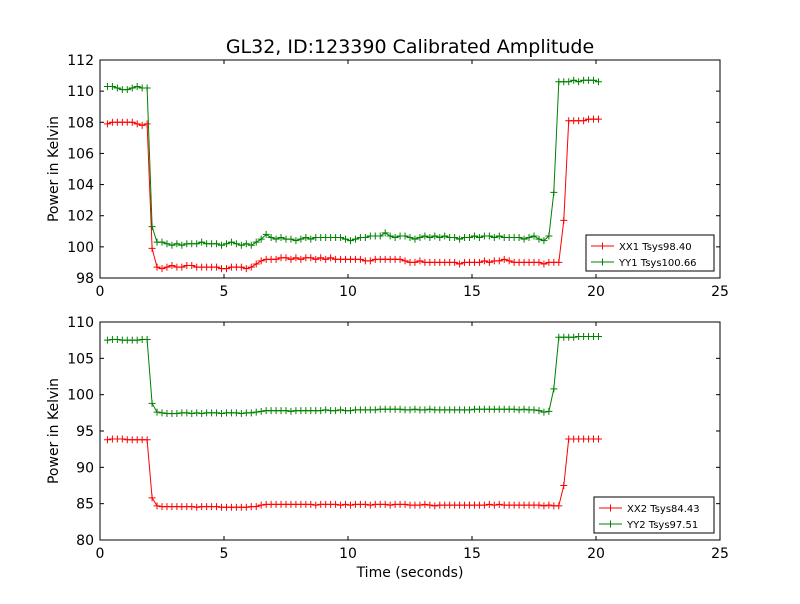 The width and height of the screenshot is (800, 604). I want to click on y-tick-label: 90, so click(85, 468).